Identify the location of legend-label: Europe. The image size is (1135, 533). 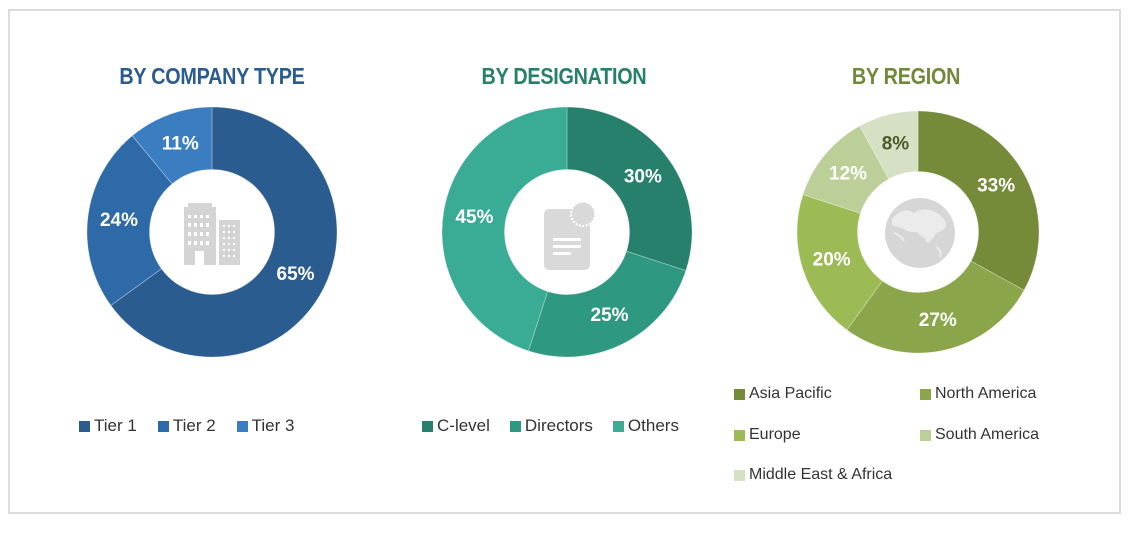
(775, 434).